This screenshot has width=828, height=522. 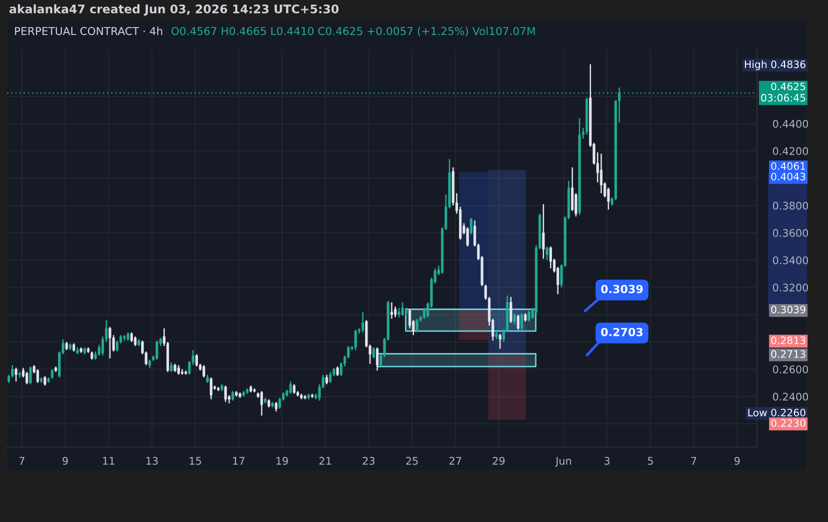 What do you see at coordinates (790, 233) in the screenshot?
I see `y-tick-label: 0.3600` at bounding box center [790, 233].